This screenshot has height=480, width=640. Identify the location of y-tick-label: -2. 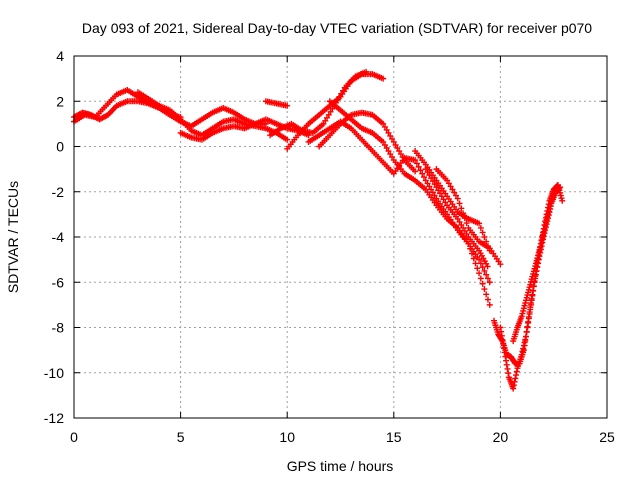
(58, 192).